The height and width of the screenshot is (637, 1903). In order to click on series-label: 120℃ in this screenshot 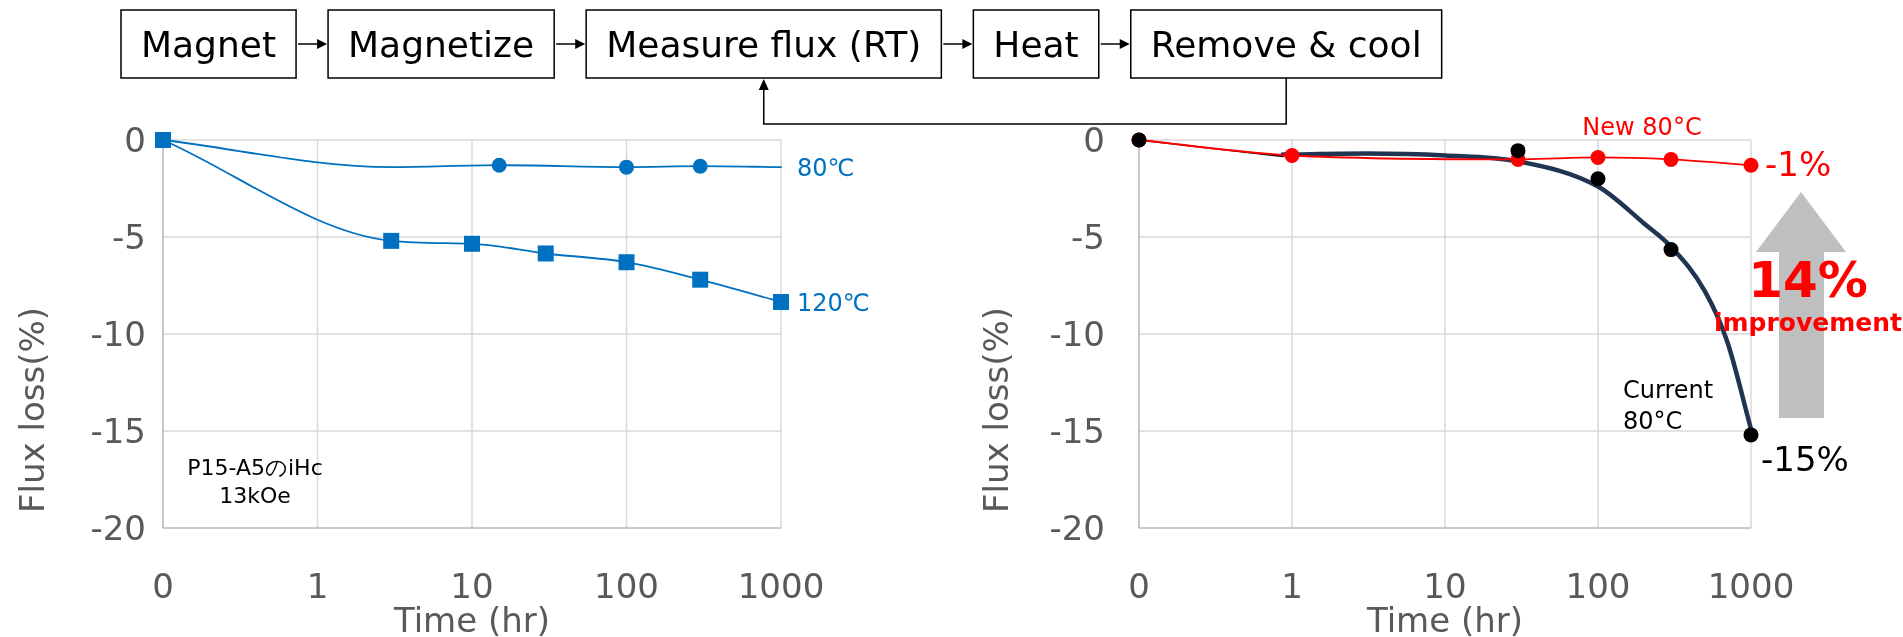, I will do `click(833, 302)`.